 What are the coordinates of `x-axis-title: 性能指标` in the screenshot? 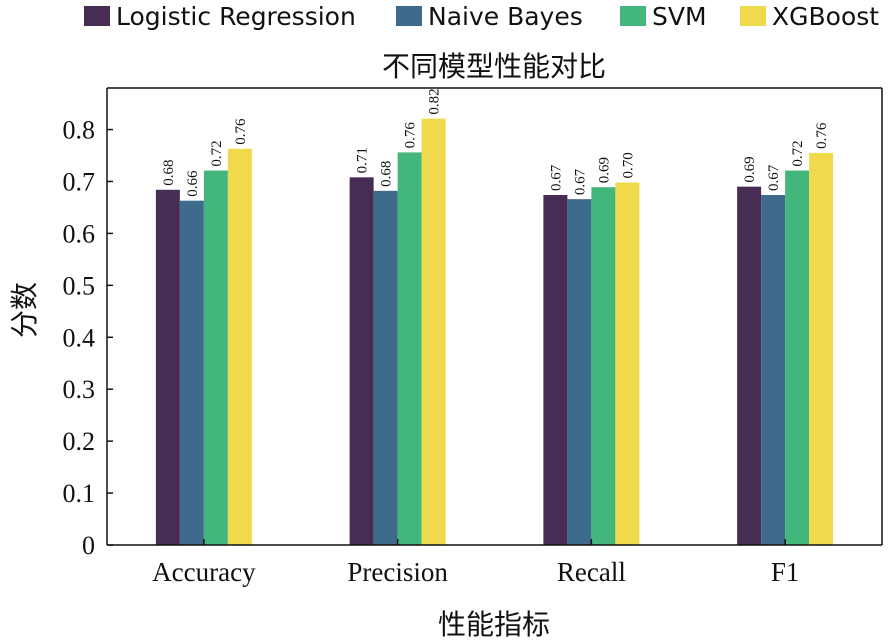 It's located at (494, 624).